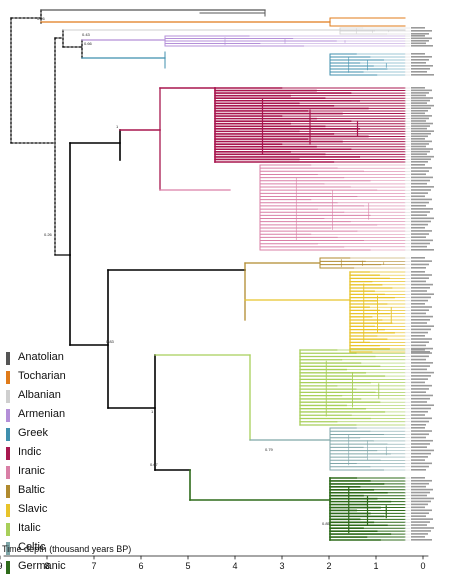  What do you see at coordinates (31, 490) in the screenshot?
I see `legend-label: Baltic` at bounding box center [31, 490].